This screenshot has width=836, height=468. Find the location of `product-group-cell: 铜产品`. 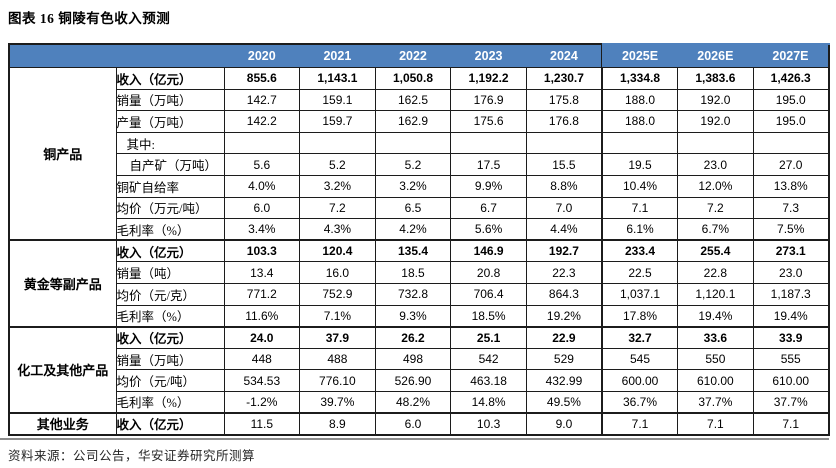

product-group-cell: 铜产品 is located at coordinates (62, 154).